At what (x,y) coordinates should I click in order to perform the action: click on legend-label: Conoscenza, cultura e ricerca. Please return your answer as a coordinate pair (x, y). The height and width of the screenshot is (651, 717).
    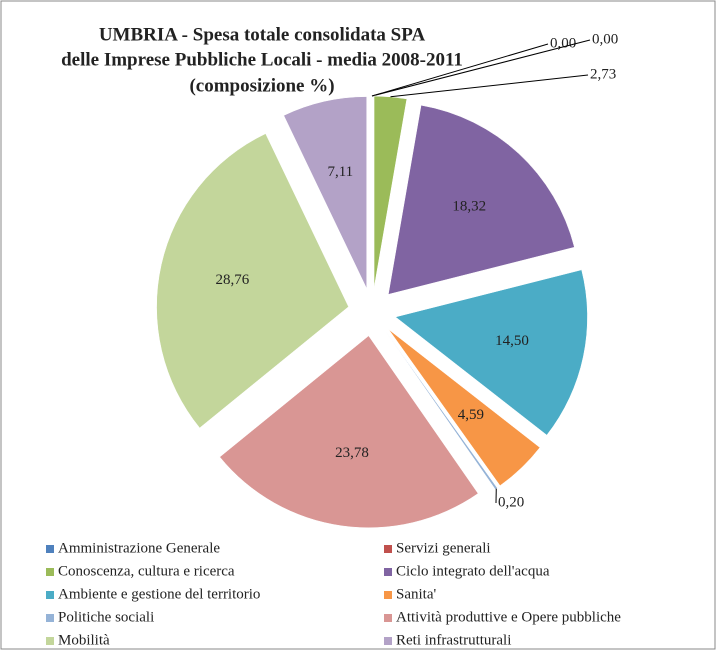
    Looking at the image, I should click on (146, 571).